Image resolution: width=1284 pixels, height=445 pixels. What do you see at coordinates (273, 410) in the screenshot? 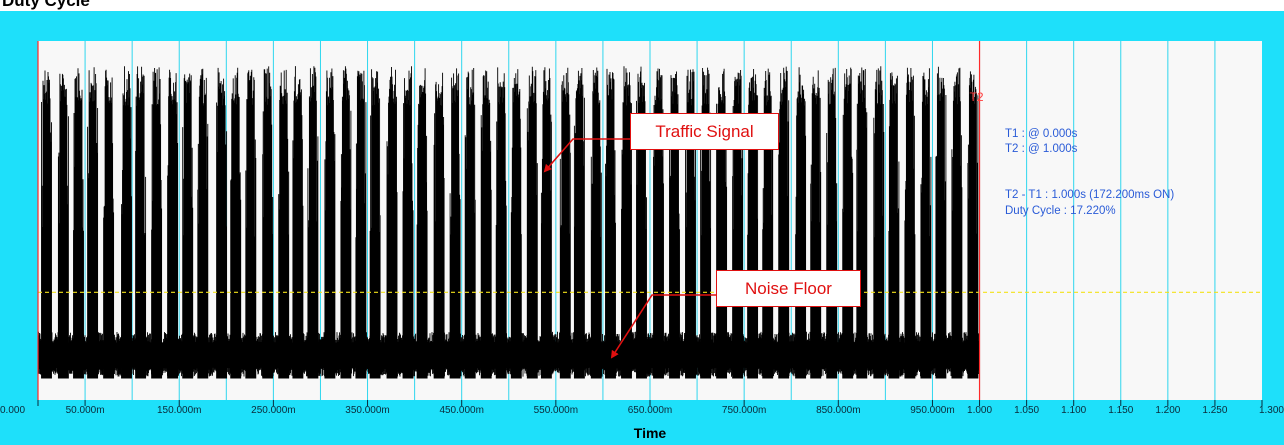
I see `x-tick-label: 250.000m` at bounding box center [273, 410].